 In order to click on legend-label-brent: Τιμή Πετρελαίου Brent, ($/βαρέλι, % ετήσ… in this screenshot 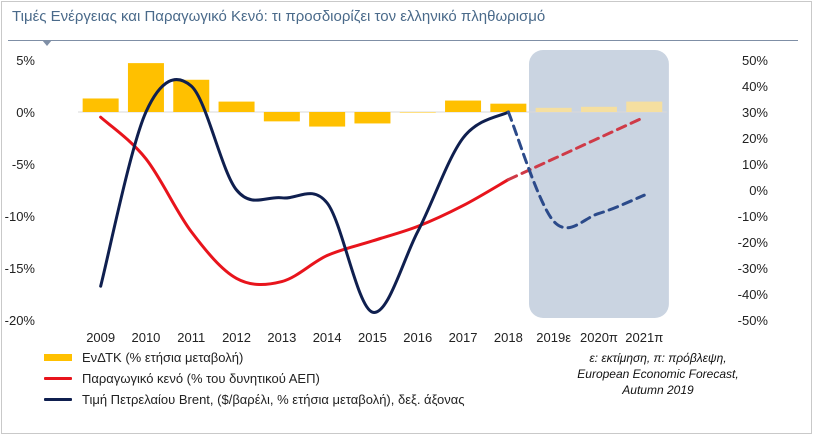, I will do `click(273, 399)`.